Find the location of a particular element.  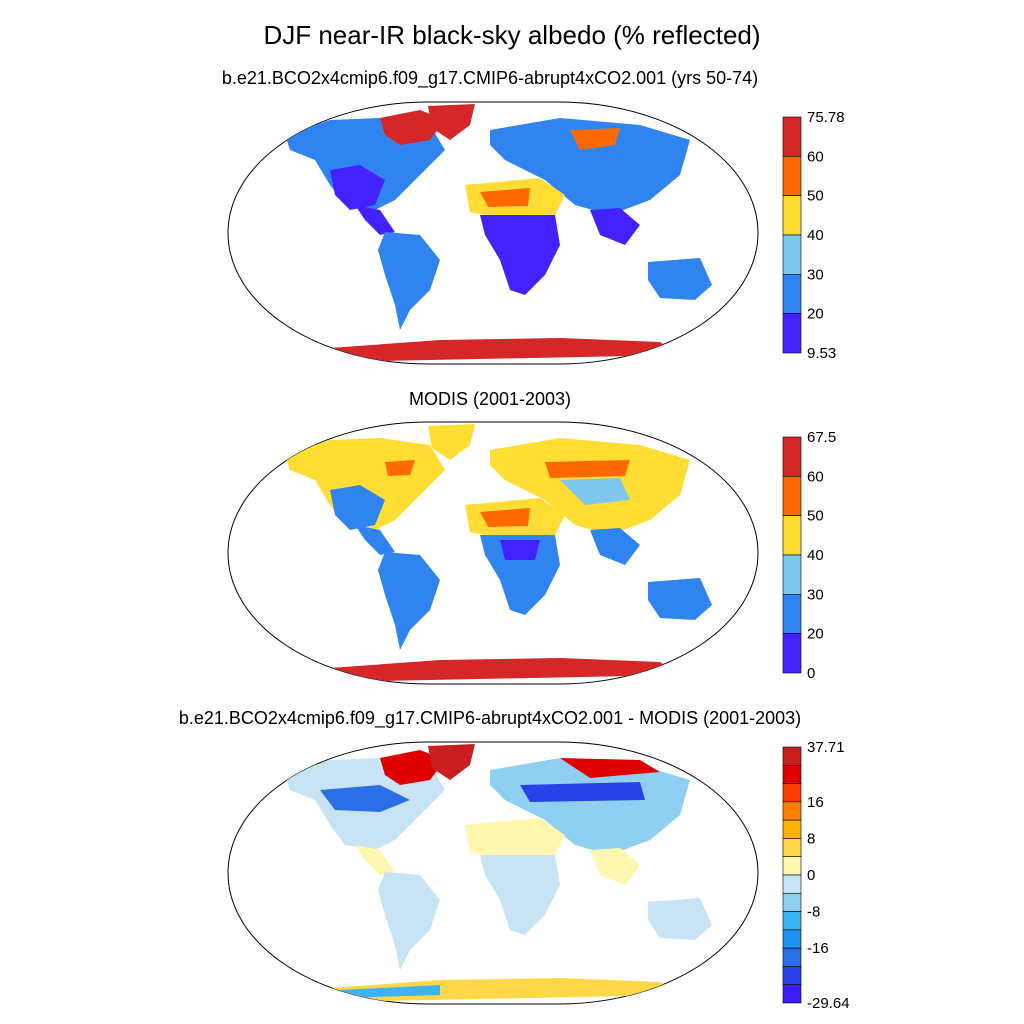

map-panel-model is located at coordinates (493, 233).